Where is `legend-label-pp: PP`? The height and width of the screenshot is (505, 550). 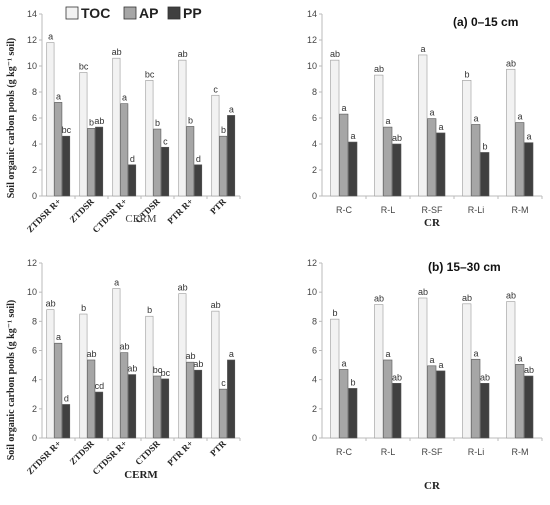
legend-label-pp: PP is located at coordinates (192, 13).